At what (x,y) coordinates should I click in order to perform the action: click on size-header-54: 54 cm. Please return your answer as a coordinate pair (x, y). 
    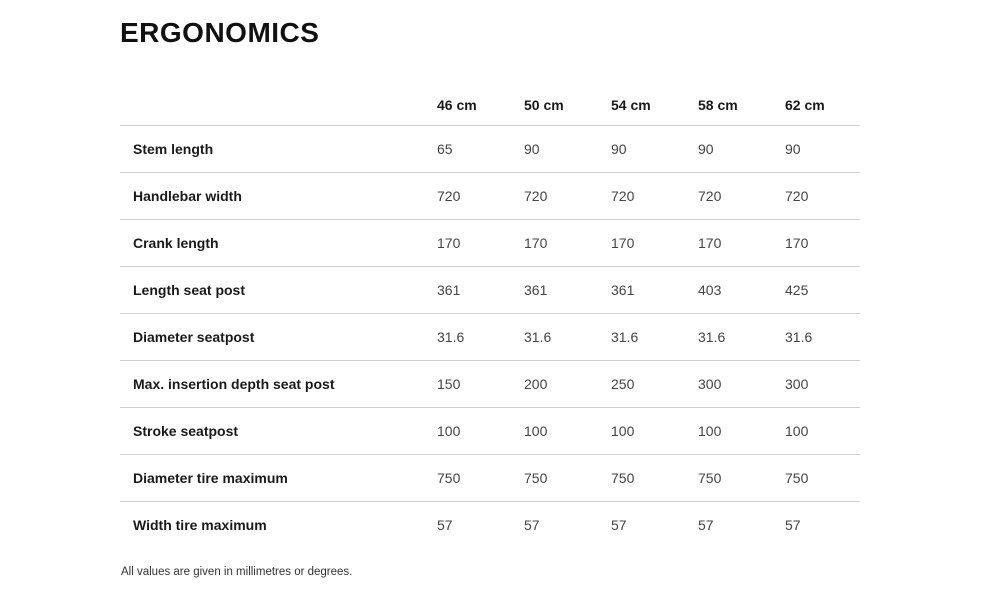
    Looking at the image, I should click on (654, 105).